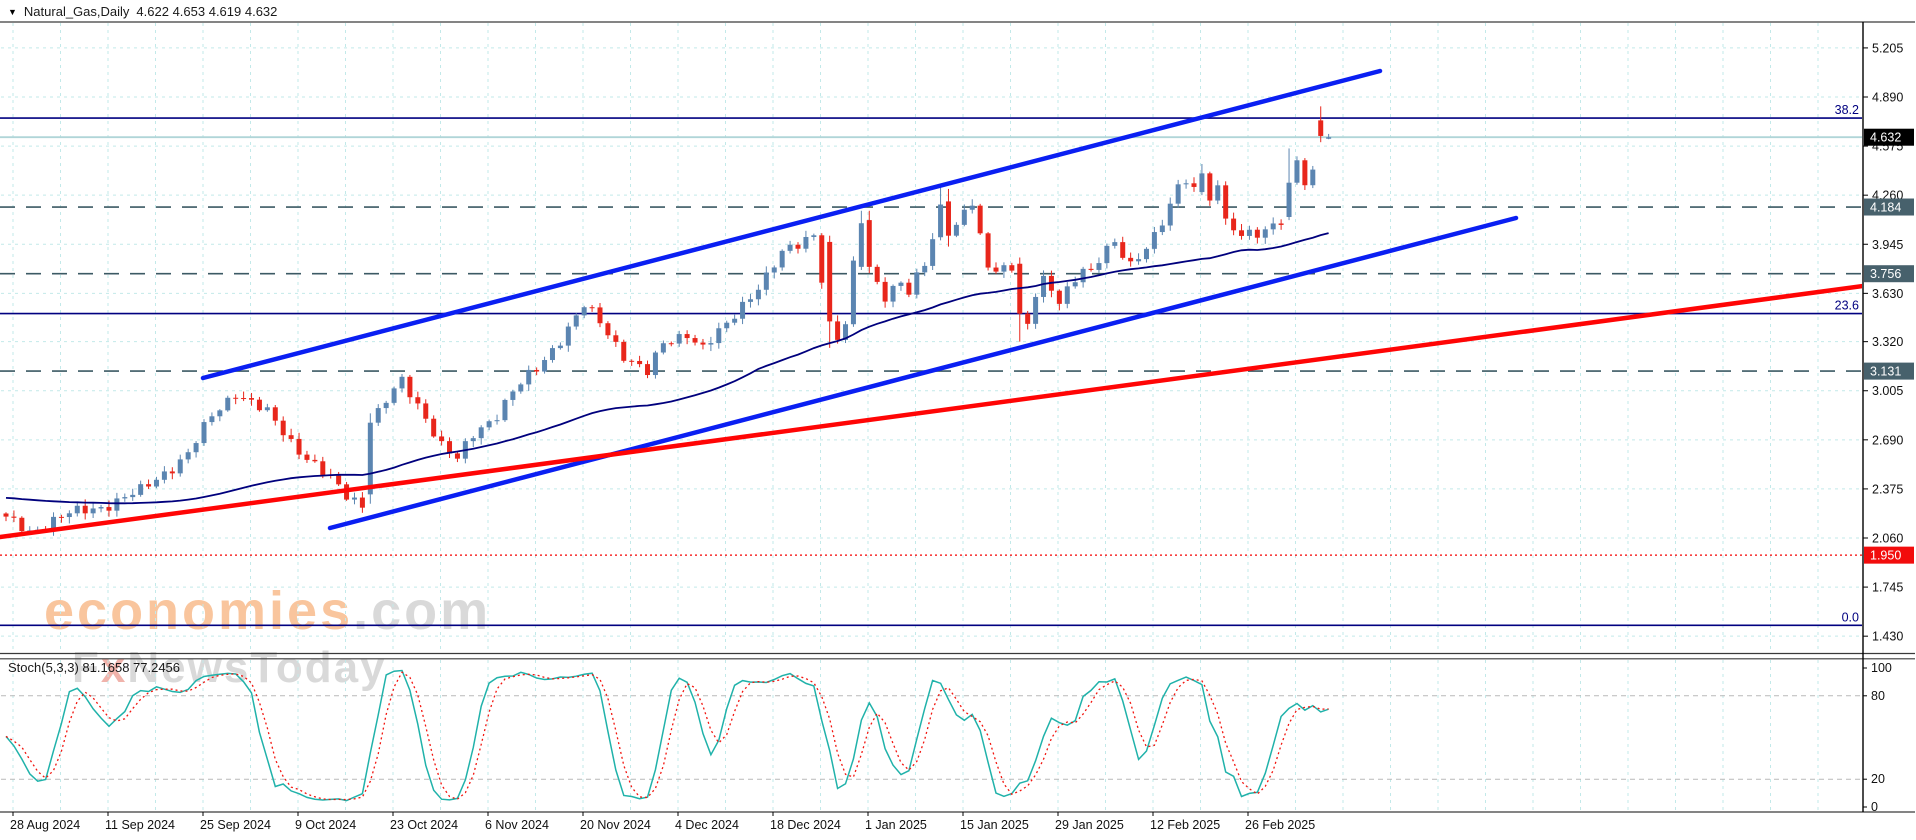 Image resolution: width=1916 pixels, height=840 pixels. I want to click on stoch-d-line, so click(667, 736).